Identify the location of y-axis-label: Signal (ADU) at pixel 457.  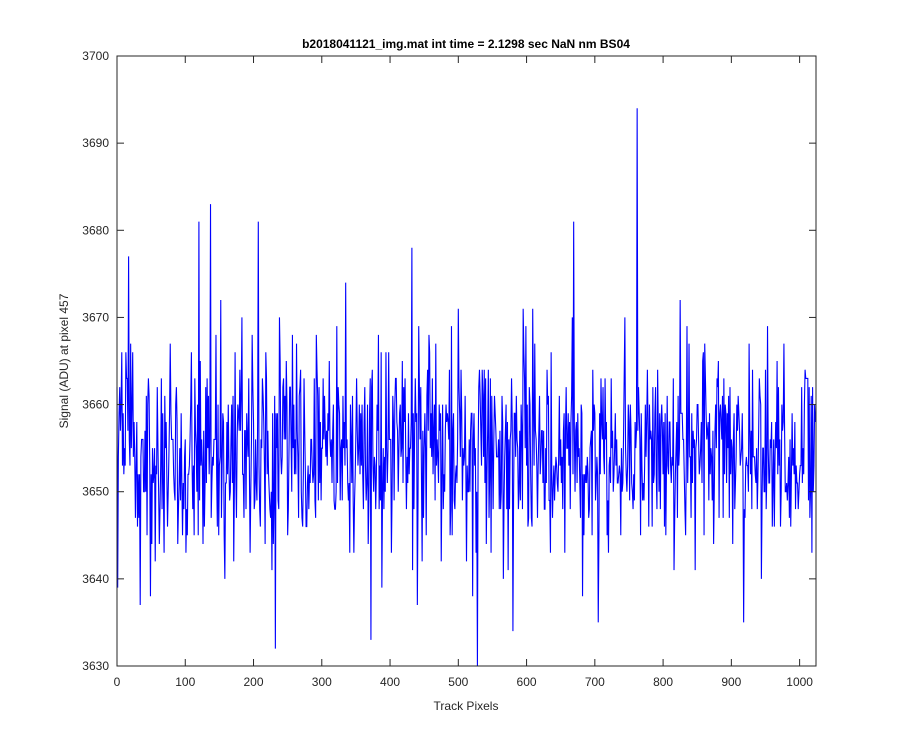
(64, 360).